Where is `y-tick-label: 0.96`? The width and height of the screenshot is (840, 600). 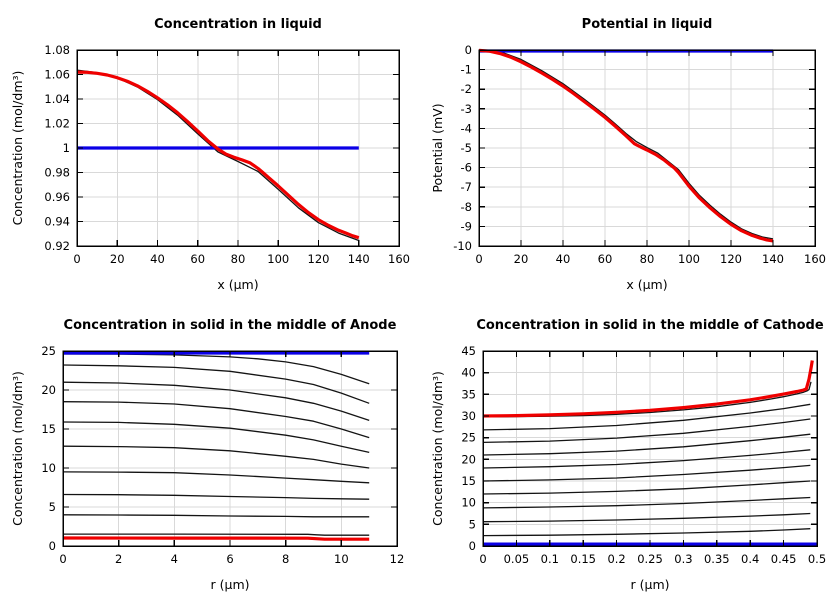
y-tick-label: 0.96 is located at coordinates (57, 197).